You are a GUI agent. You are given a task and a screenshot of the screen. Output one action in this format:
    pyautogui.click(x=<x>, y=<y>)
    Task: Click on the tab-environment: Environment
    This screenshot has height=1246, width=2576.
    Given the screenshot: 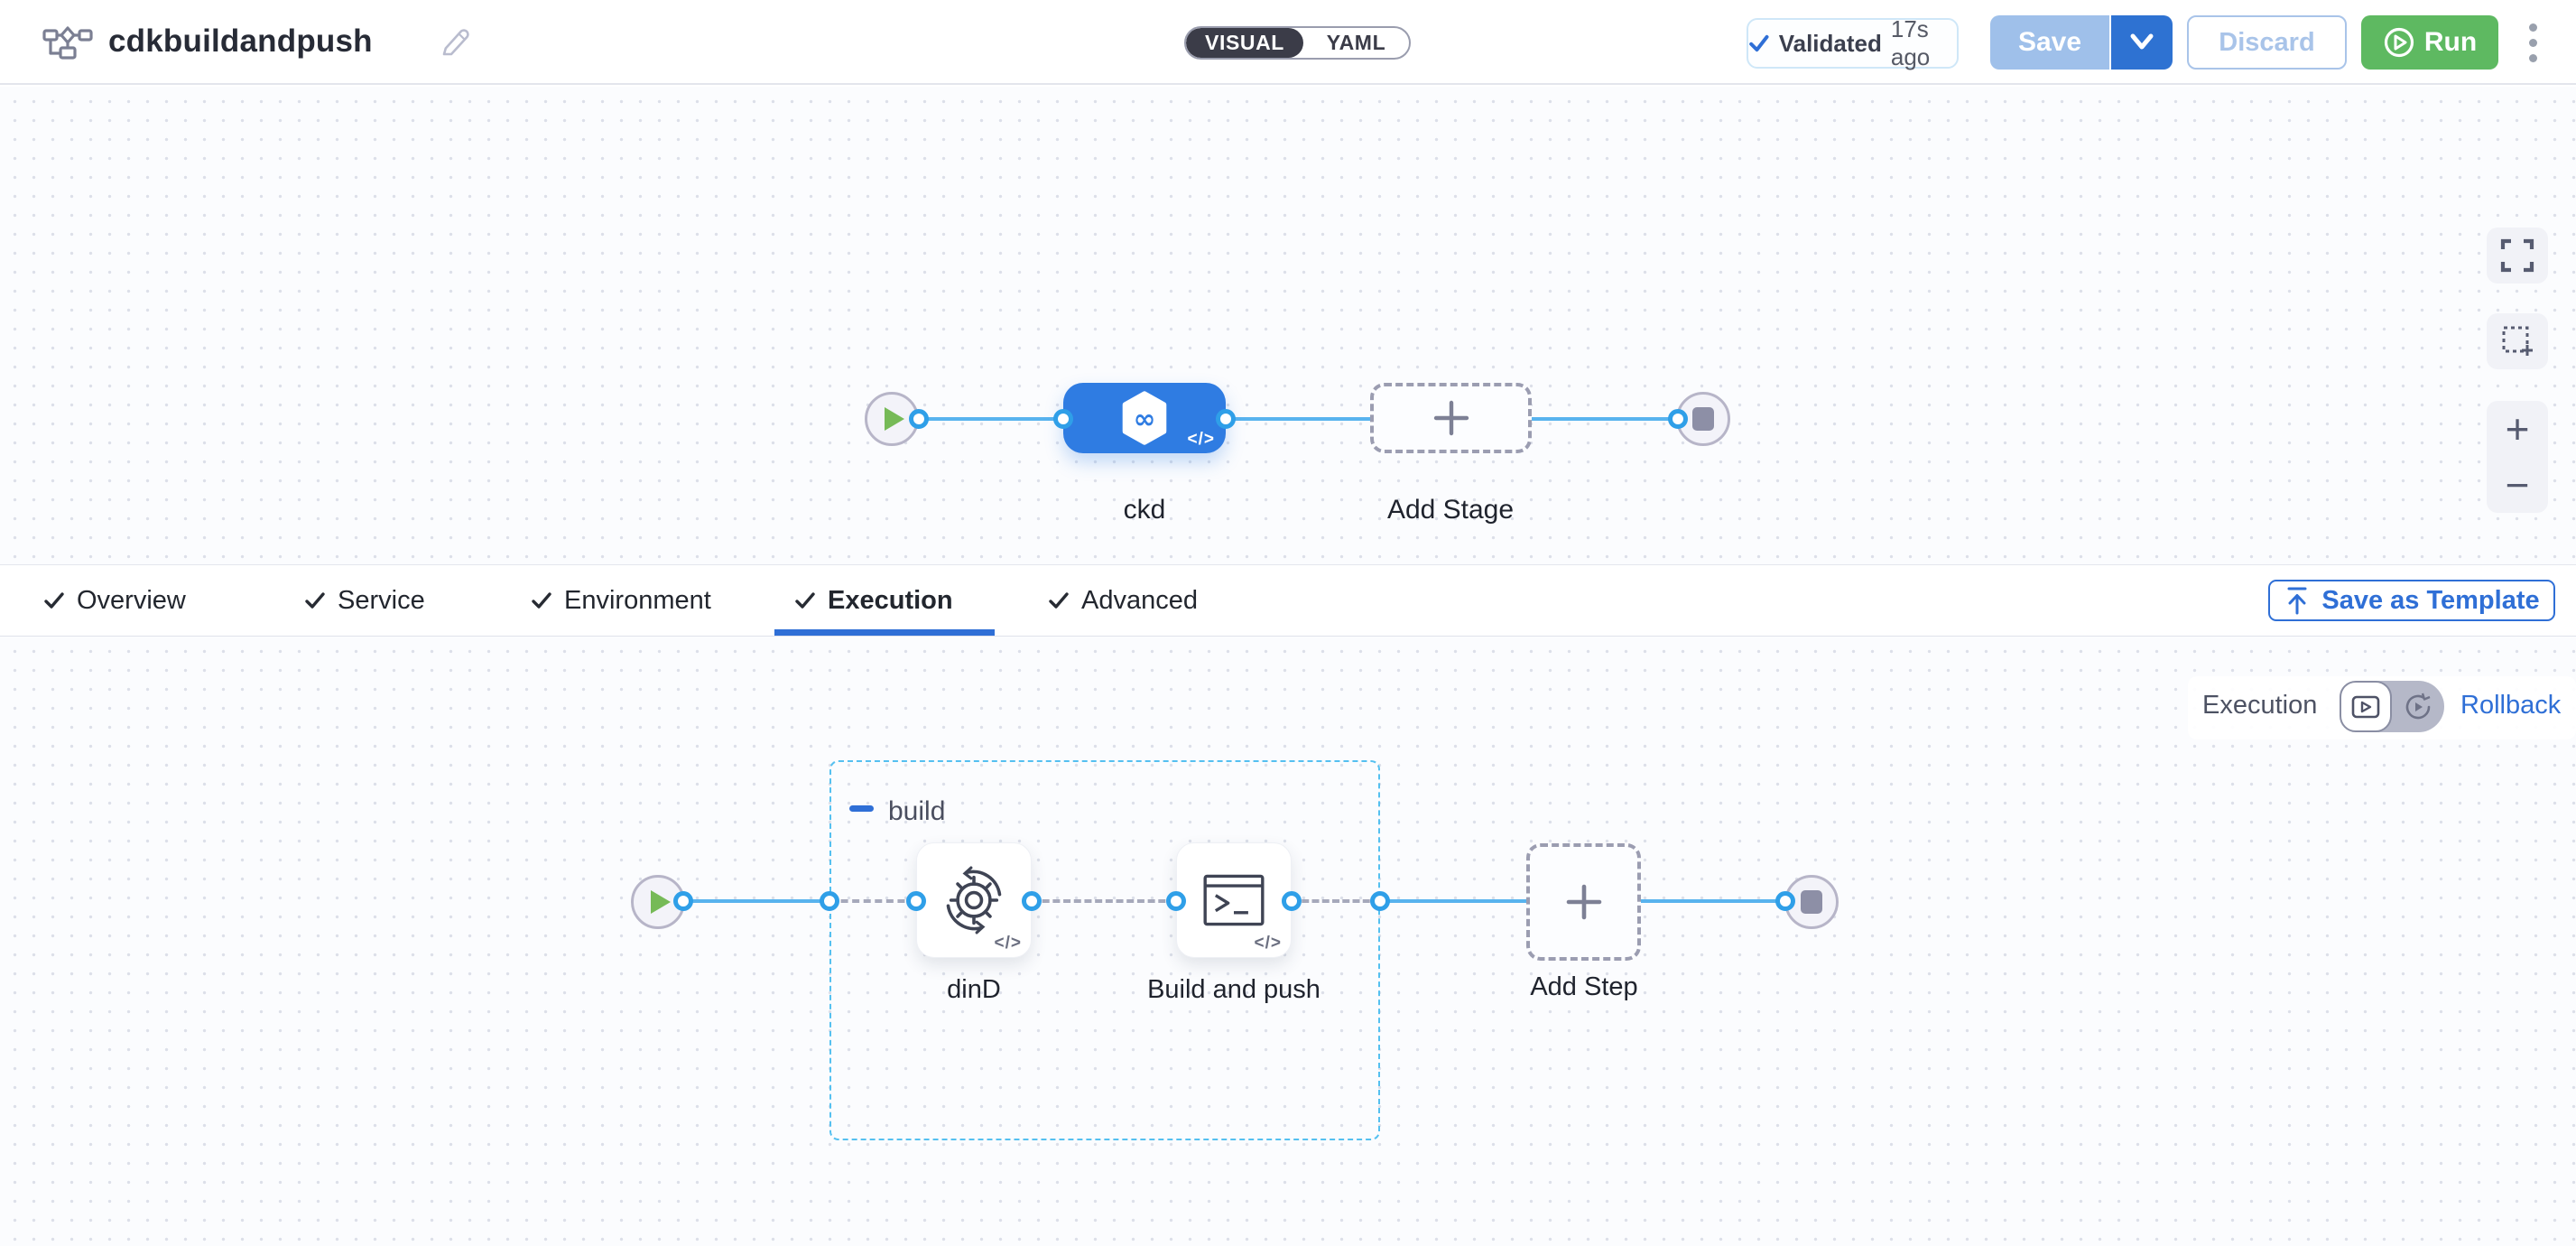 What is the action you would take?
    pyautogui.click(x=621, y=600)
    